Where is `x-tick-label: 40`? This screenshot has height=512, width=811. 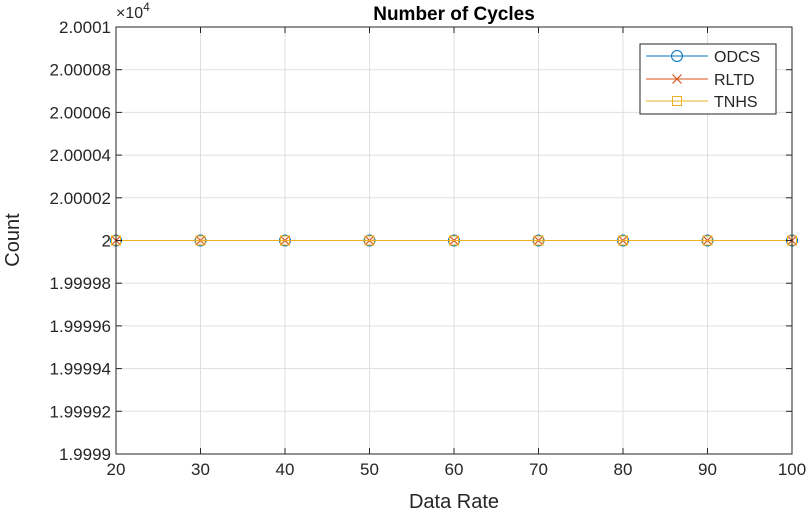 x-tick-label: 40 is located at coordinates (285, 469).